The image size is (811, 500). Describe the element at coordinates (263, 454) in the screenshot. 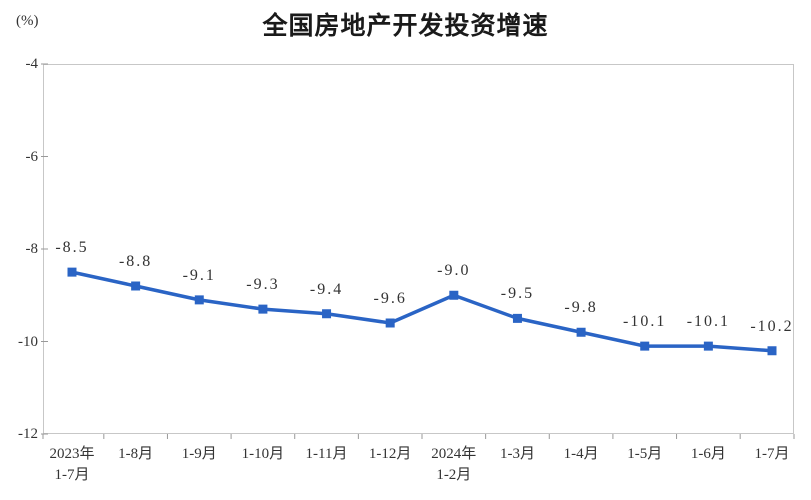

I see `x-tick-label: 1-10月` at that location.